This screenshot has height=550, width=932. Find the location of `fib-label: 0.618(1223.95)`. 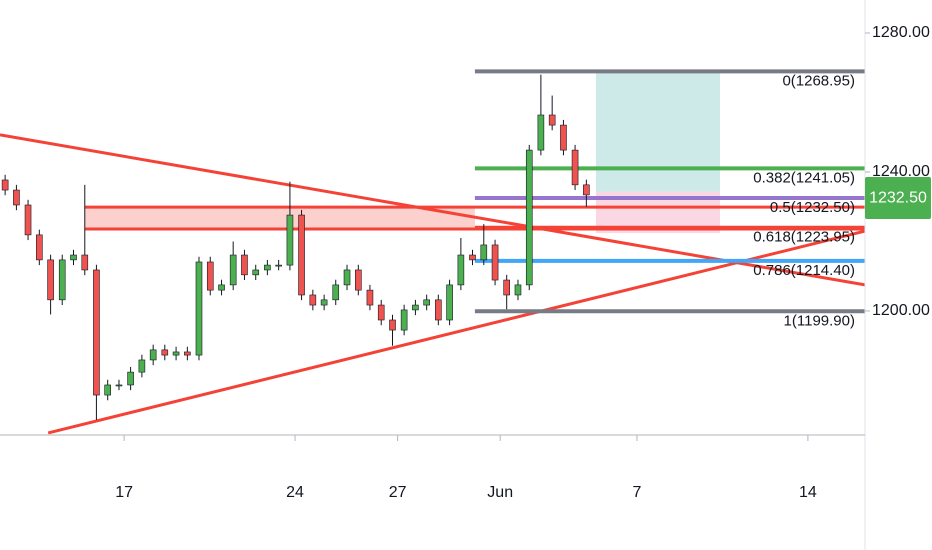

fib-label: 0.618(1223.95) is located at coordinates (804, 237).